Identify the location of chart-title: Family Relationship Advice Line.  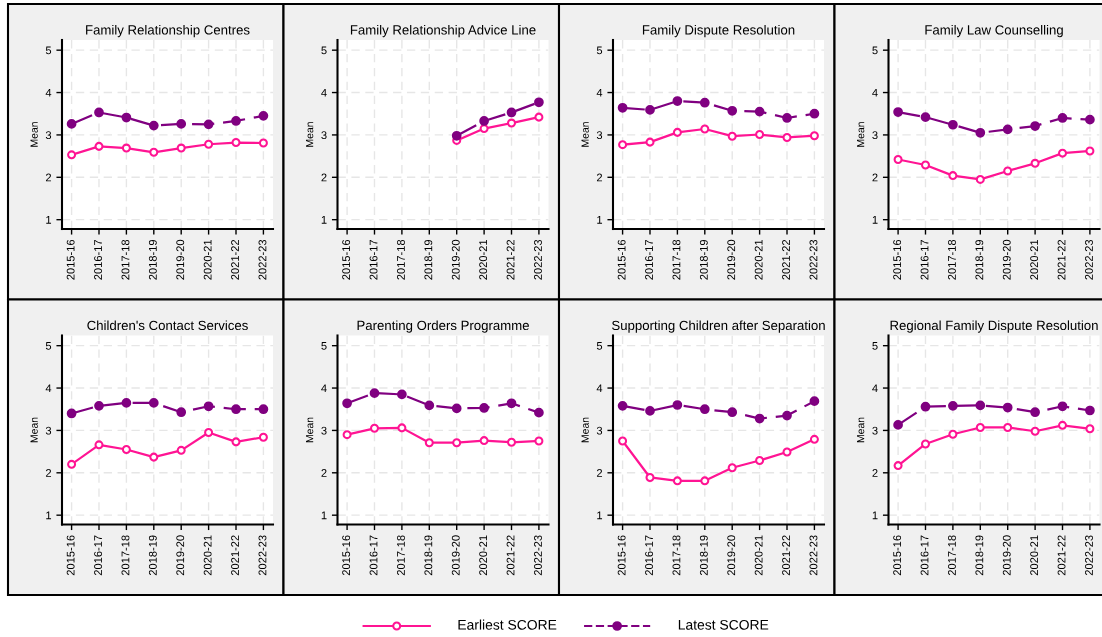
(443, 31).